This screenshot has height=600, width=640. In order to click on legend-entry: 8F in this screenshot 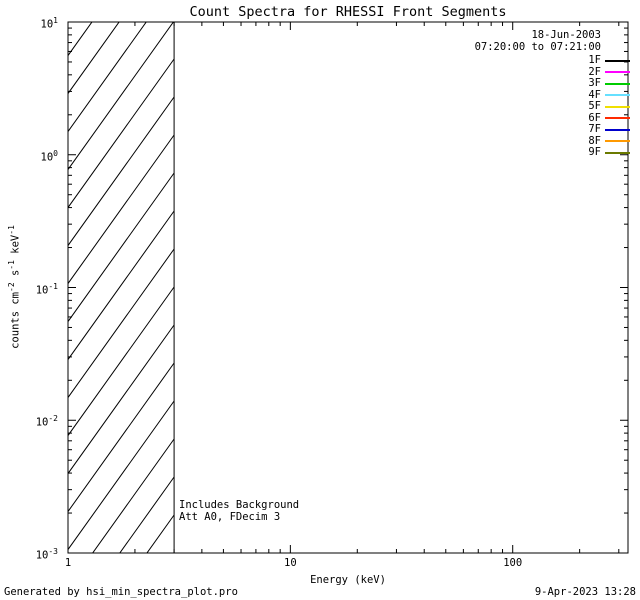, I will do `click(552, 141)`.